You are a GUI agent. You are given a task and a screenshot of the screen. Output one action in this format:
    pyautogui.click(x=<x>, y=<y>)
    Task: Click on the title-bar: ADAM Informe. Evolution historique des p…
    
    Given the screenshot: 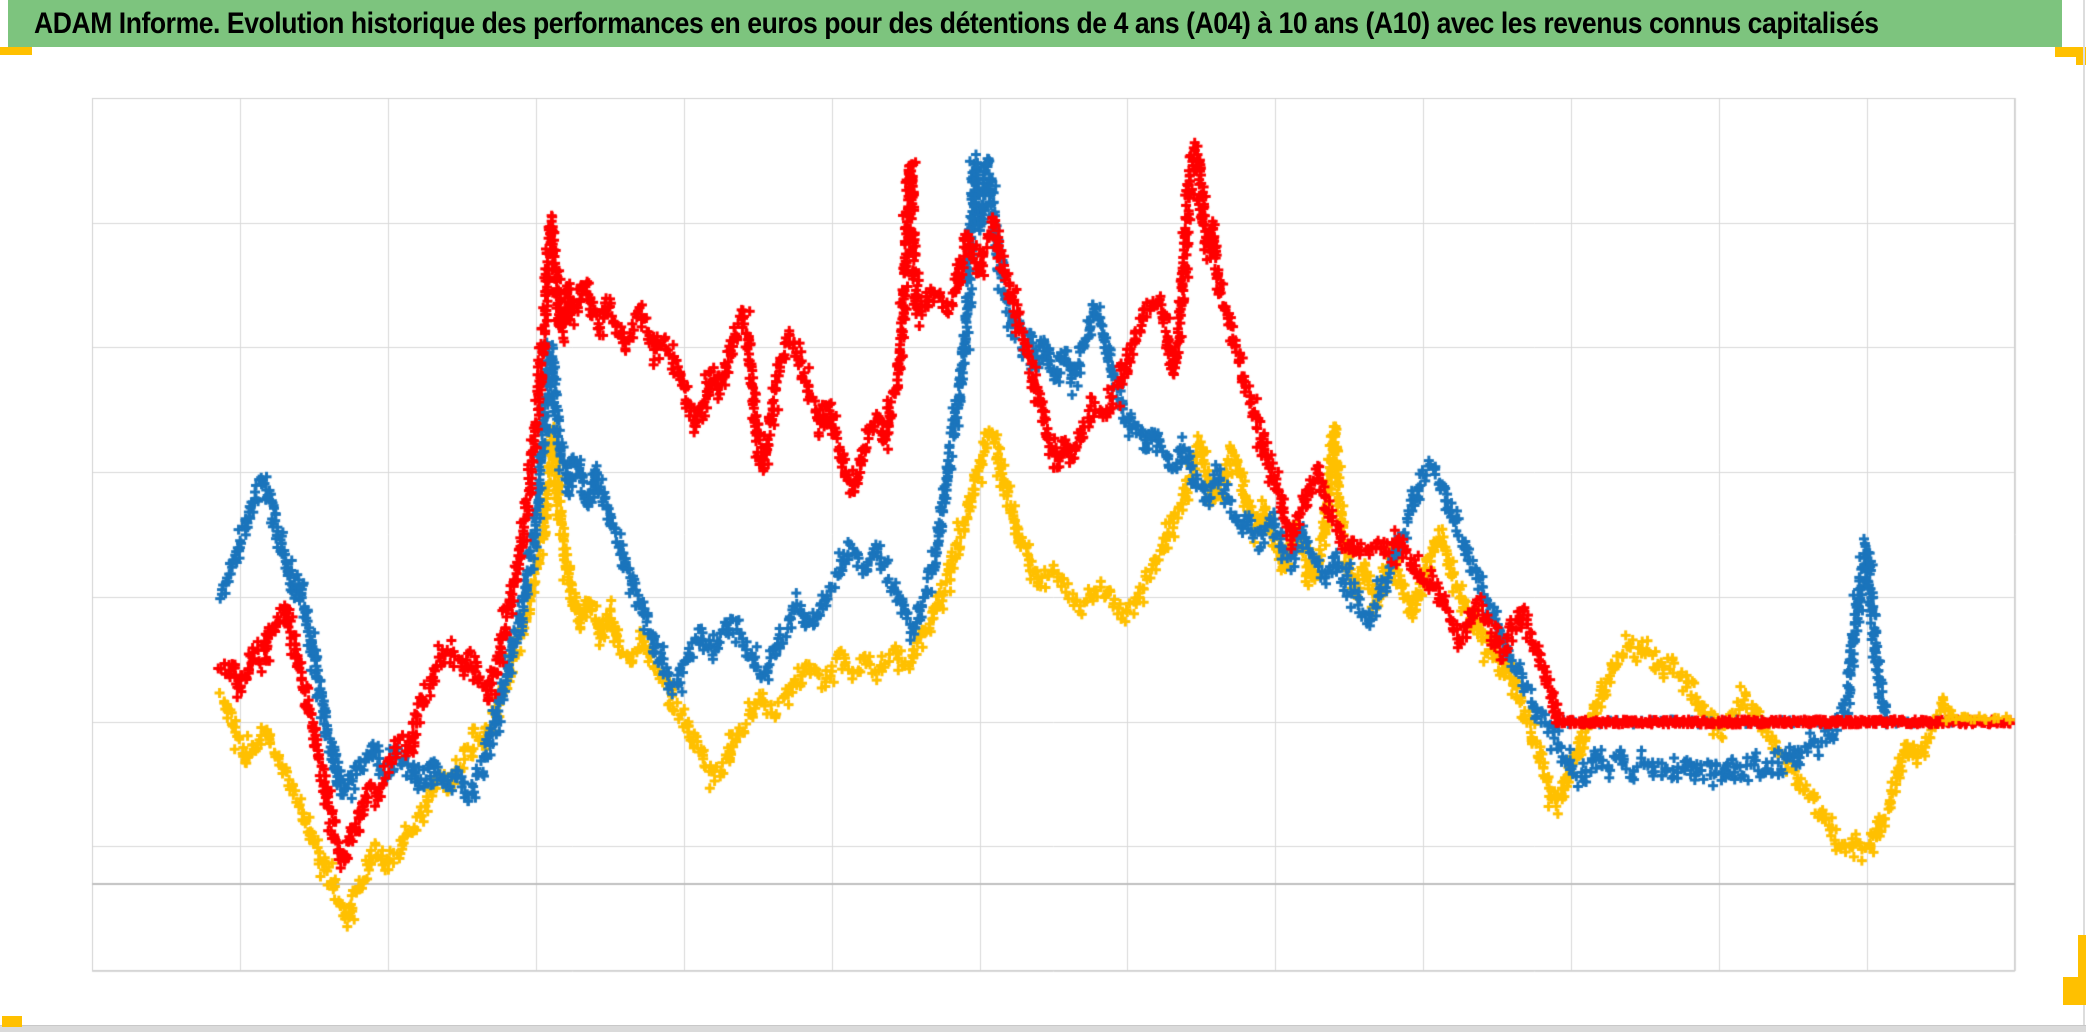 What is the action you would take?
    pyautogui.click(x=1035, y=23)
    